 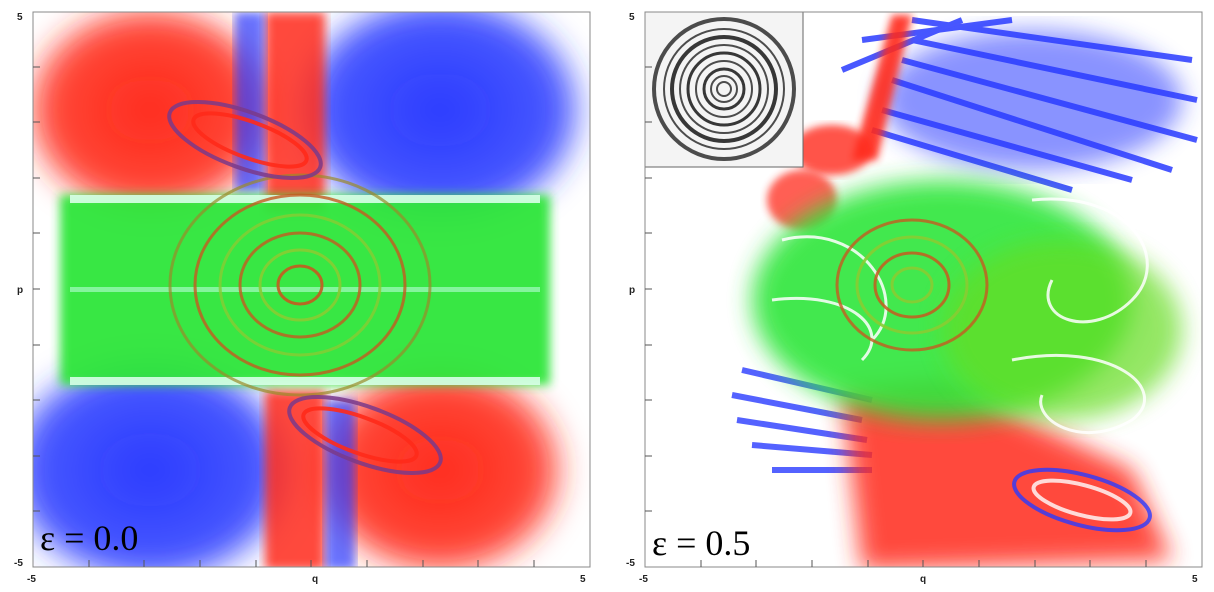 What do you see at coordinates (18, 563) in the screenshot?
I see `y-tick-bottom-left: -5` at bounding box center [18, 563].